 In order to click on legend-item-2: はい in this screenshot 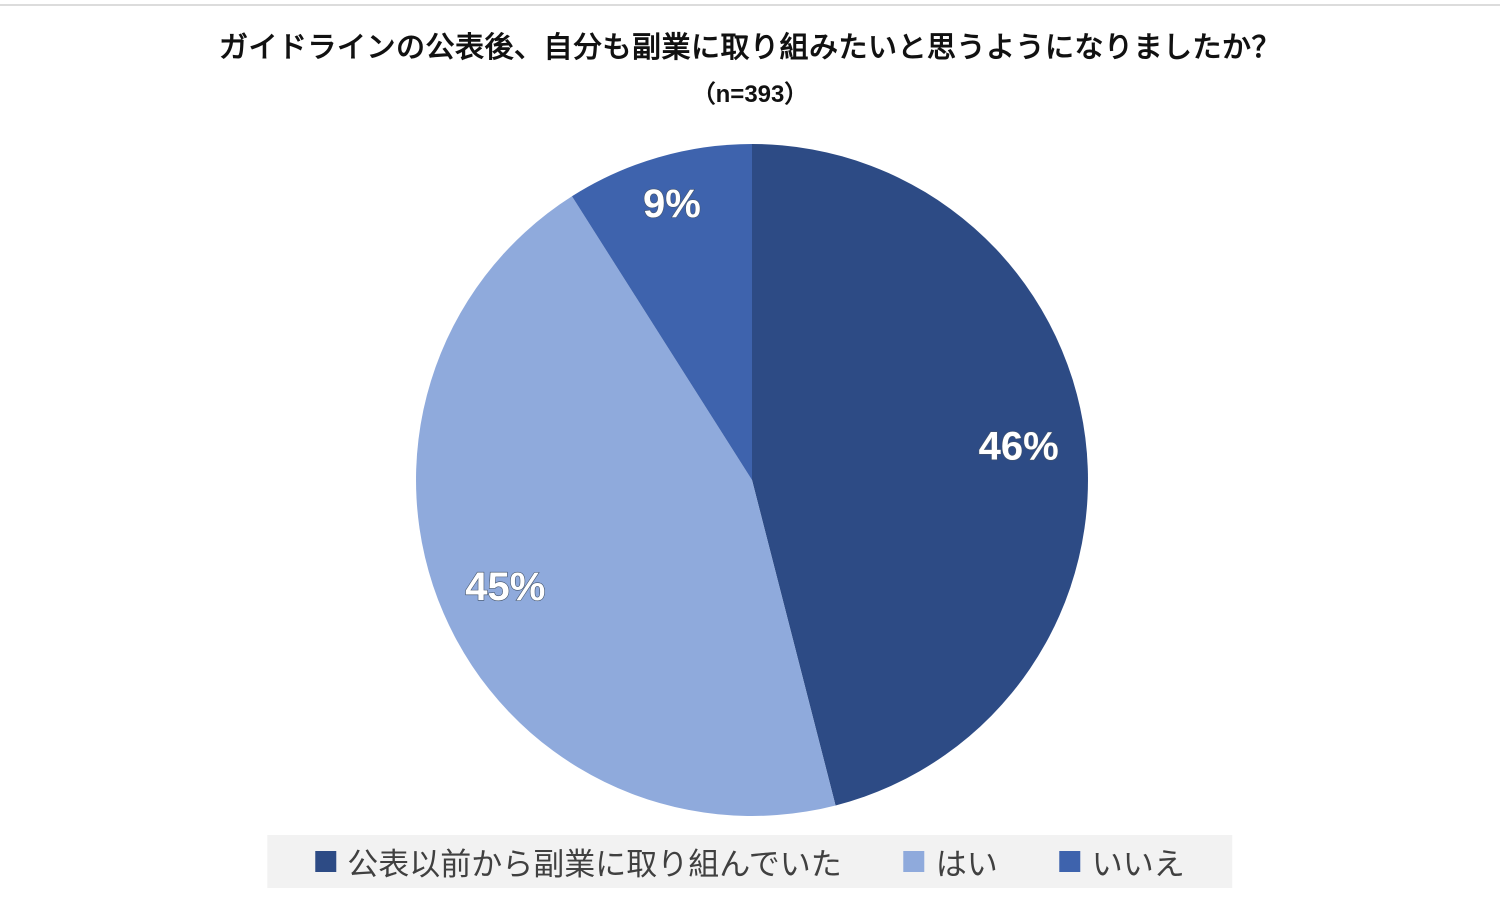, I will do `click(950, 861)`.